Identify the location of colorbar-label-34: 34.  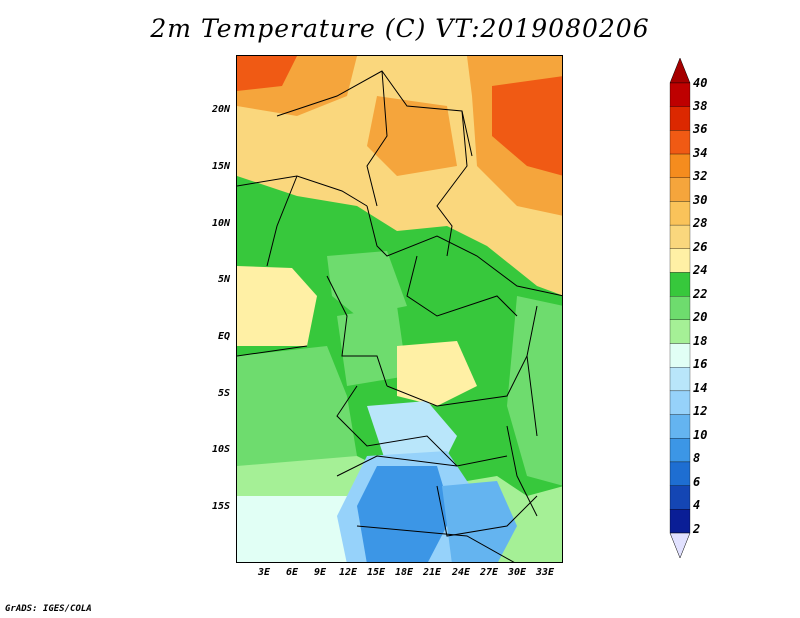
(700, 153).